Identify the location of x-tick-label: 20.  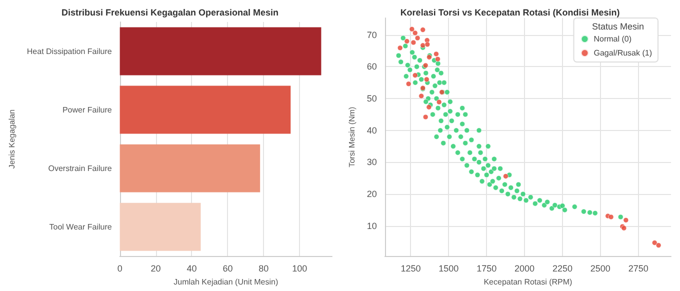
(155, 269).